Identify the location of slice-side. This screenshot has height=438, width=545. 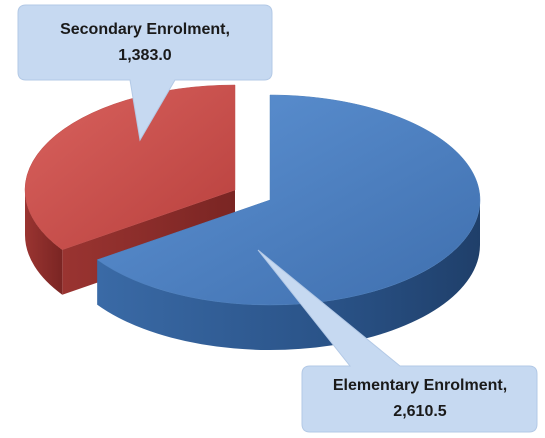
(44, 242).